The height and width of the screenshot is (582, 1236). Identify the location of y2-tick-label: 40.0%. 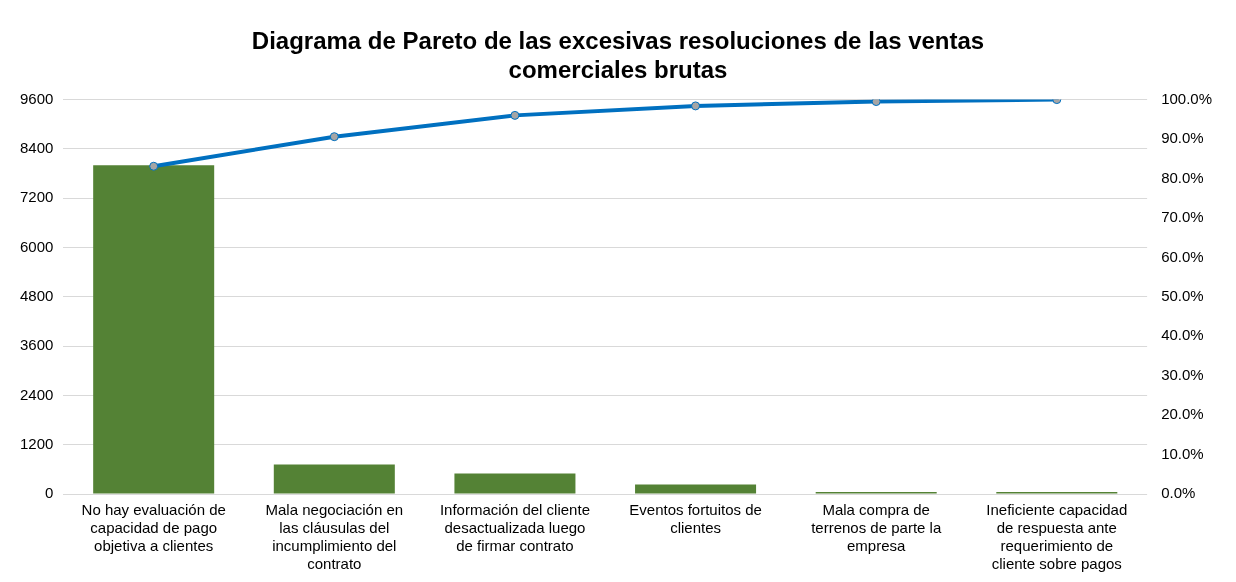
(1182, 335).